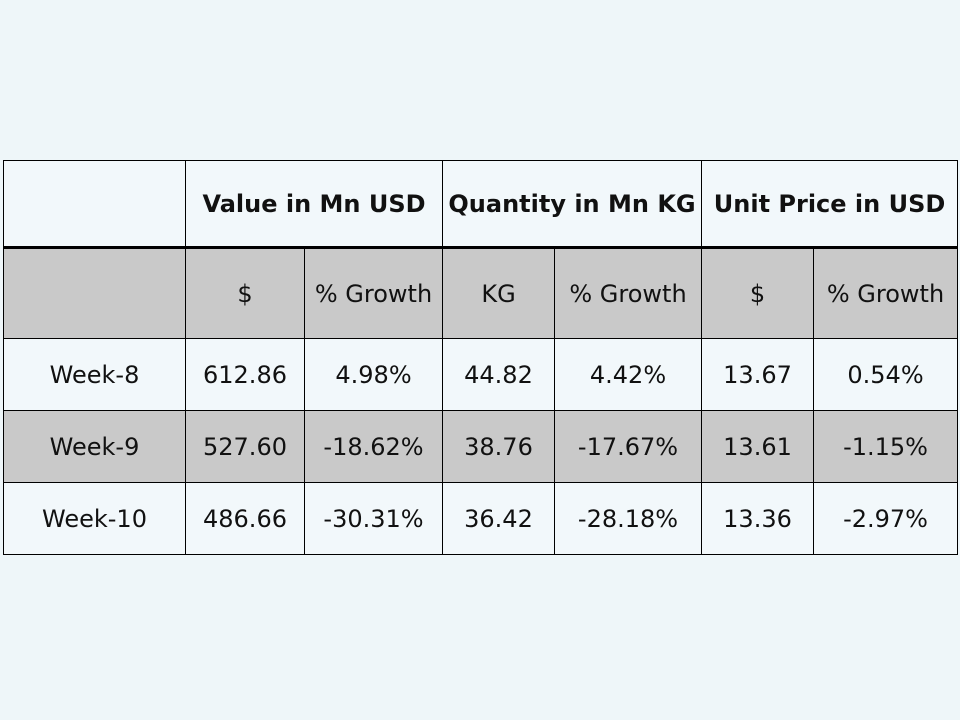  I want to click on sub-header-price-growth: % Growth, so click(886, 293).